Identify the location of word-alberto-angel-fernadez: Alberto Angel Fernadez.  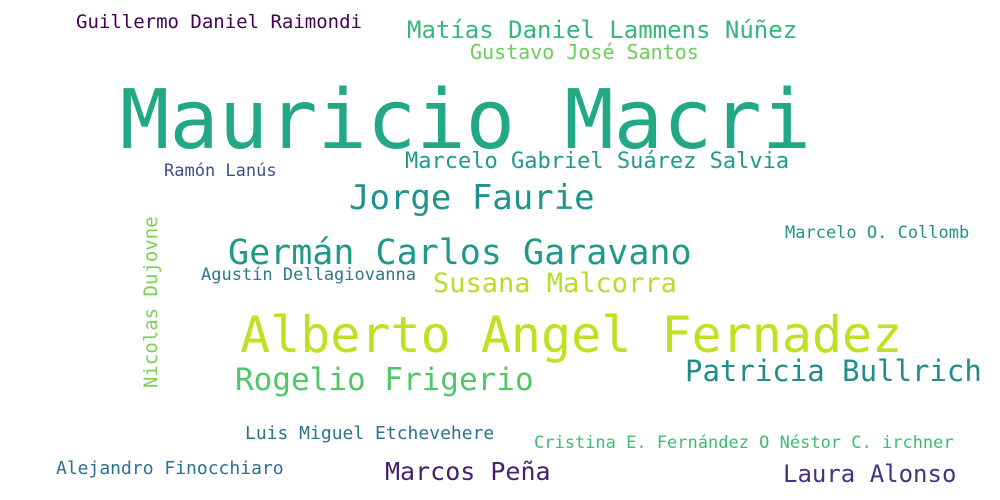
(571, 335).